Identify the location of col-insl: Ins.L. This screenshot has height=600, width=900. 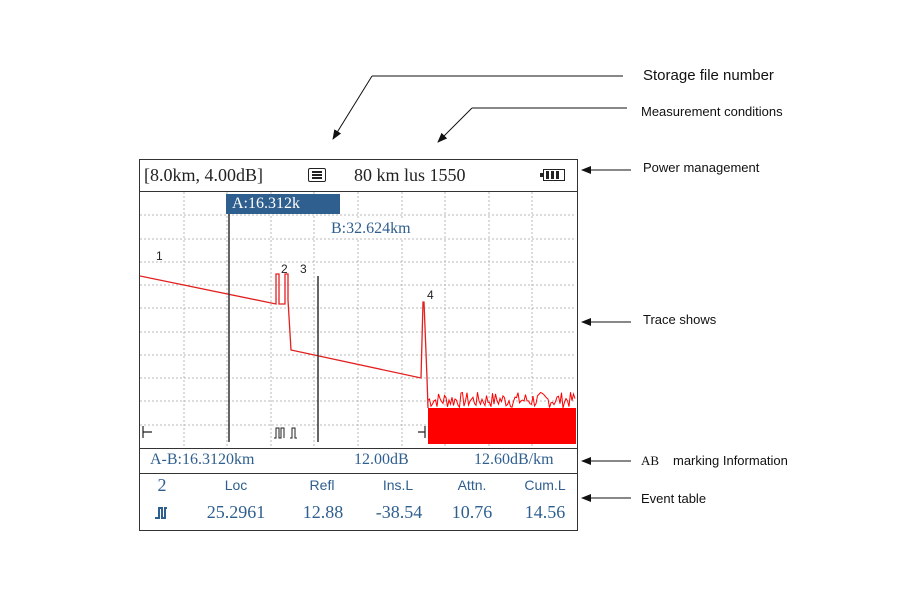
(398, 485).